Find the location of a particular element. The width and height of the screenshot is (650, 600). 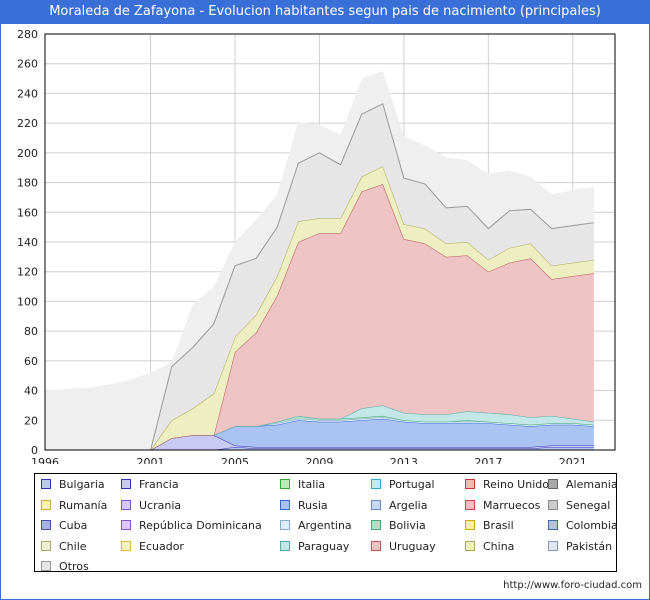

series-area-francia is located at coordinates (319, 442).